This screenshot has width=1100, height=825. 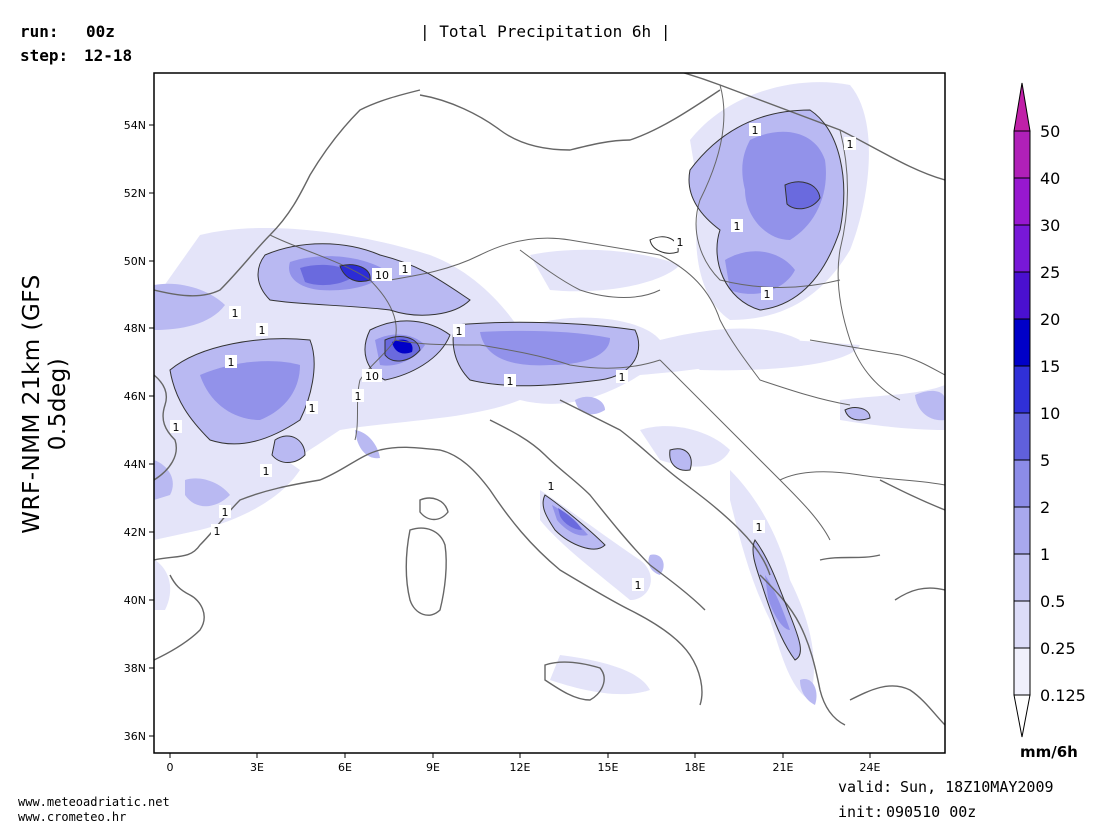 What do you see at coordinates (135, 328) in the screenshot?
I see `lat-tick: 48N` at bounding box center [135, 328].